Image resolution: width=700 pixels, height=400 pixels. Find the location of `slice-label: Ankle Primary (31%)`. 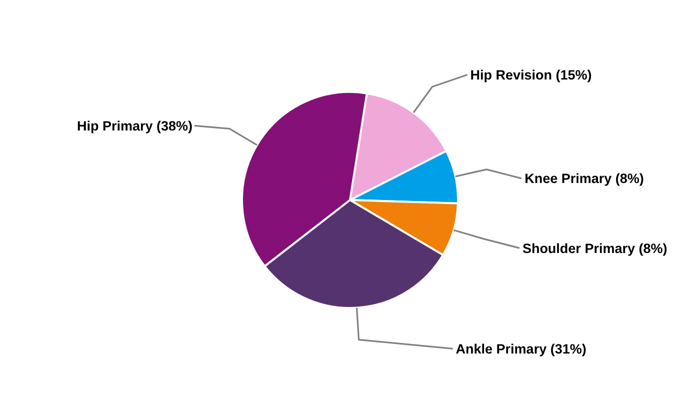

slice-label: Ankle Primary (31%) is located at coordinates (521, 348).